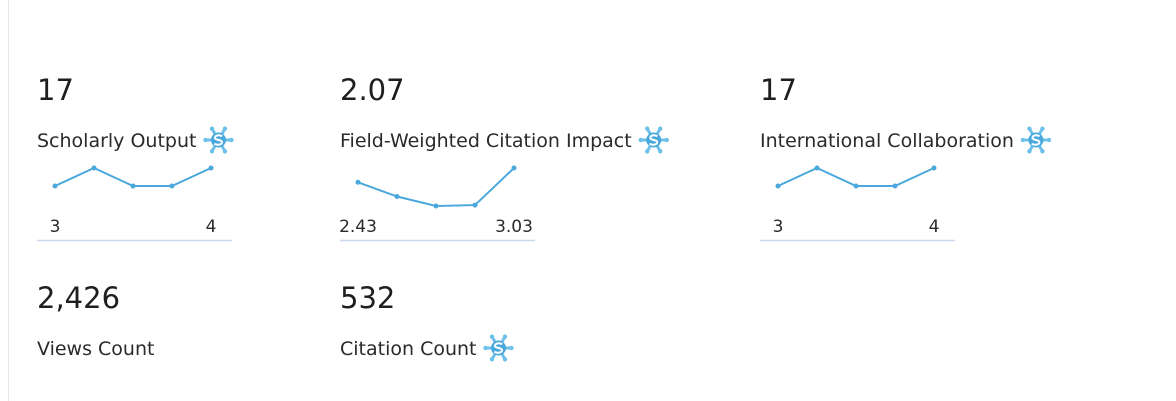  I want to click on trend-start-label: 2.43, so click(358, 227).